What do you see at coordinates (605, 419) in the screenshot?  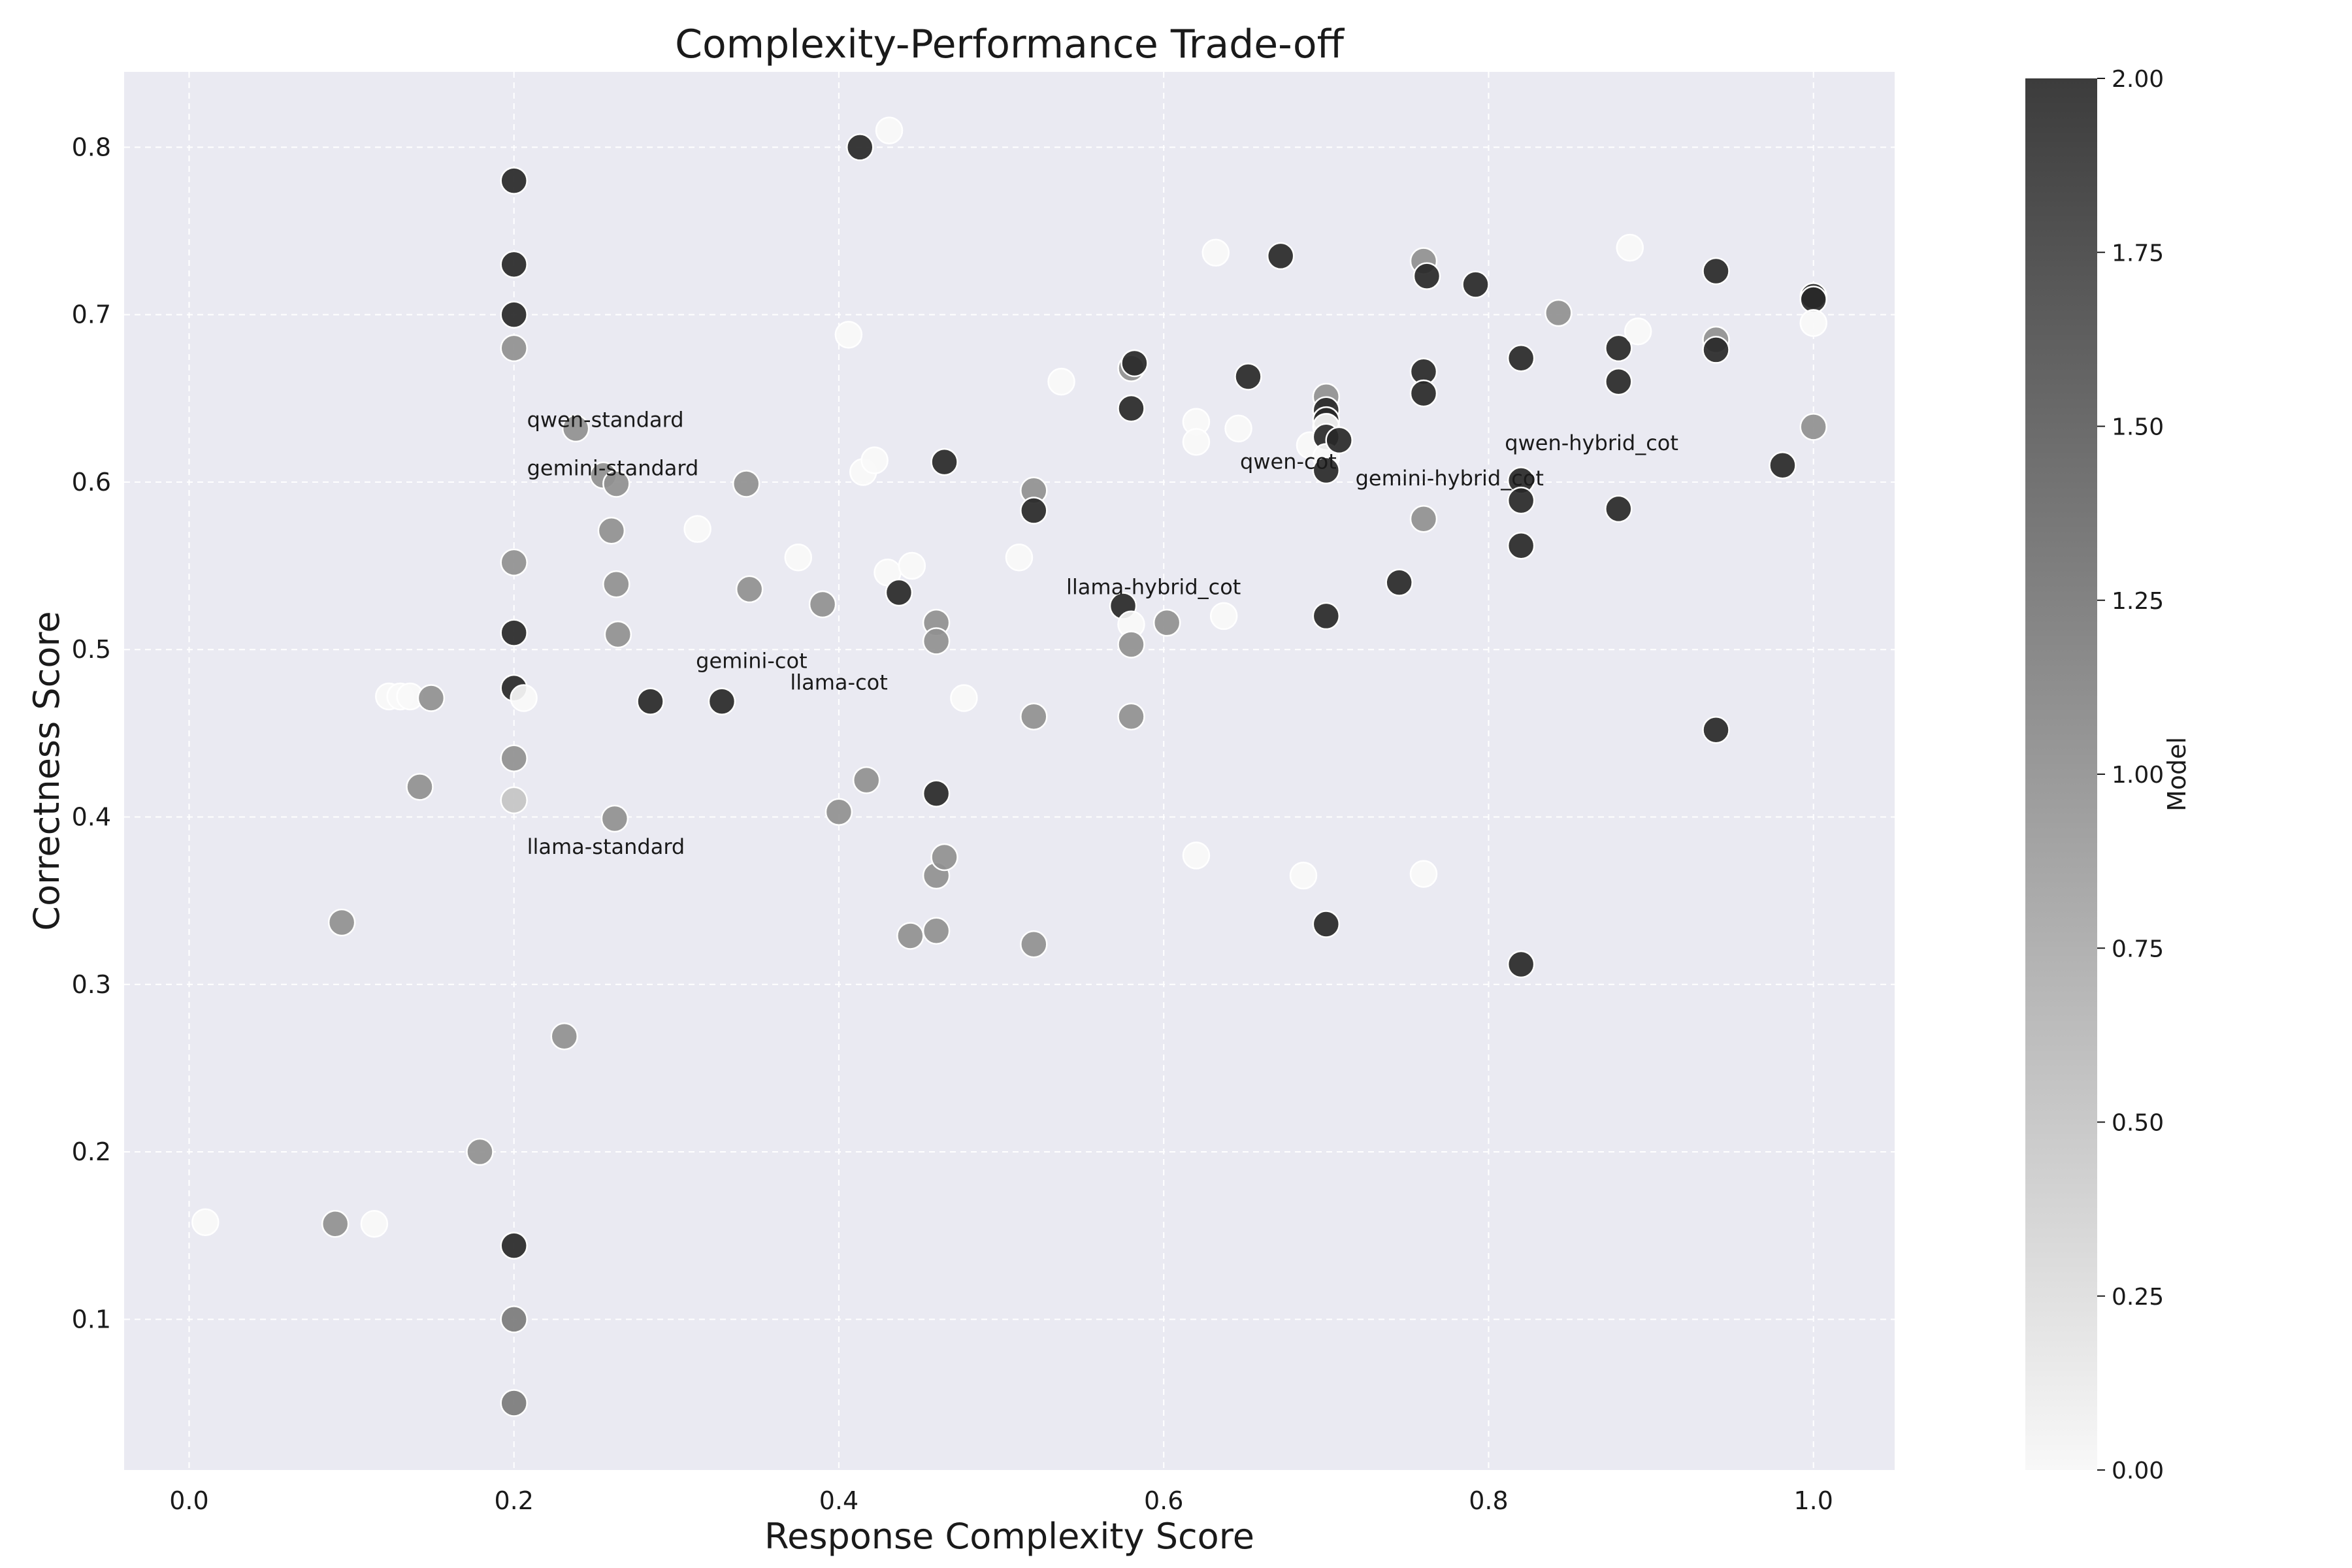 I see `point-annotation: qwen-standard` at bounding box center [605, 419].